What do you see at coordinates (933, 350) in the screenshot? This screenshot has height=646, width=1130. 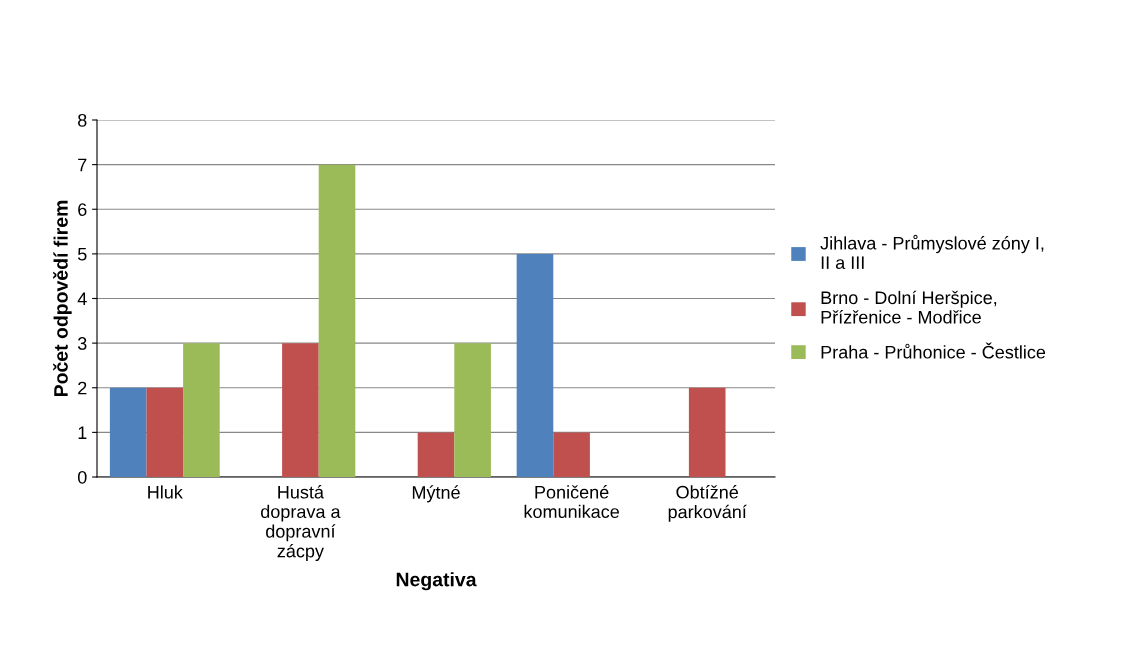 I see `legend-label: Praha - Průhonice - Čestlice` at bounding box center [933, 350].